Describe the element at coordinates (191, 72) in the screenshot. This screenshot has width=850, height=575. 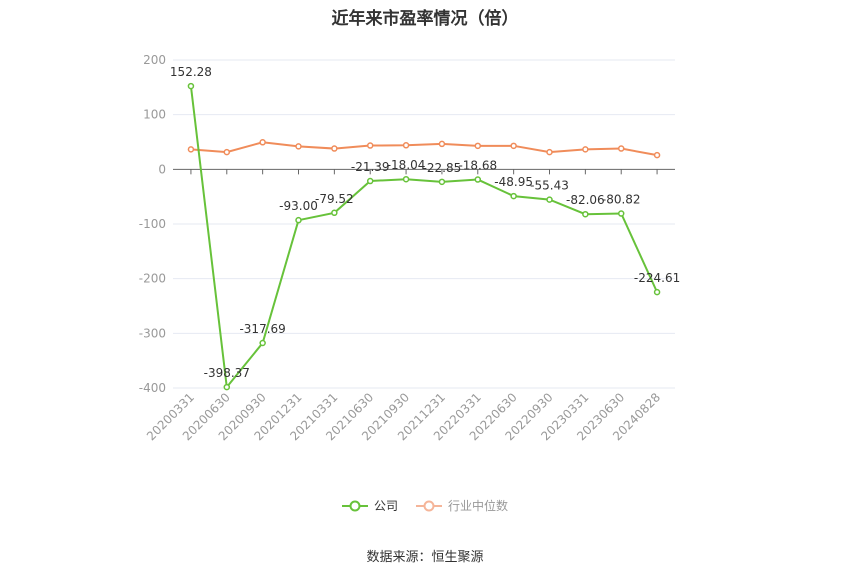
I see `data-label: 152.28` at that location.